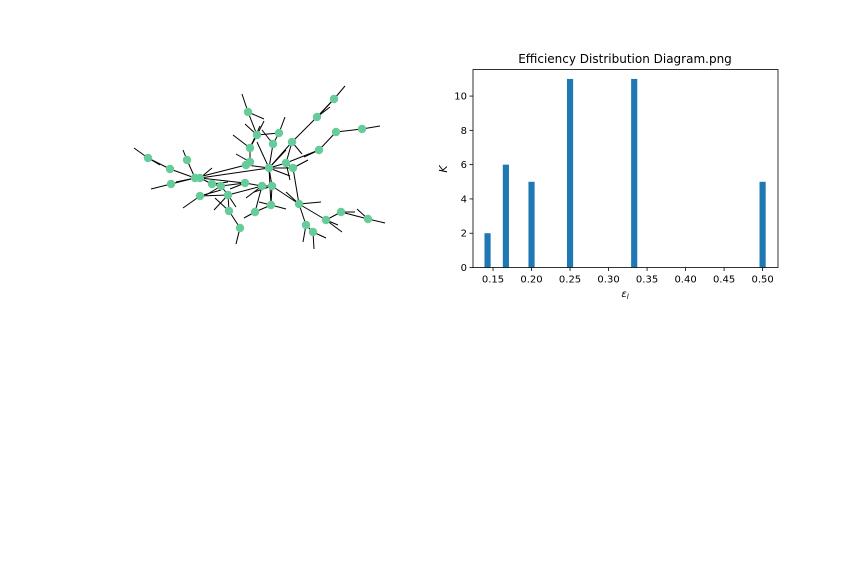 Image resolution: width=864 pixels, height=576 pixels. I want to click on x-tick-label: 0.15, so click(493, 280).